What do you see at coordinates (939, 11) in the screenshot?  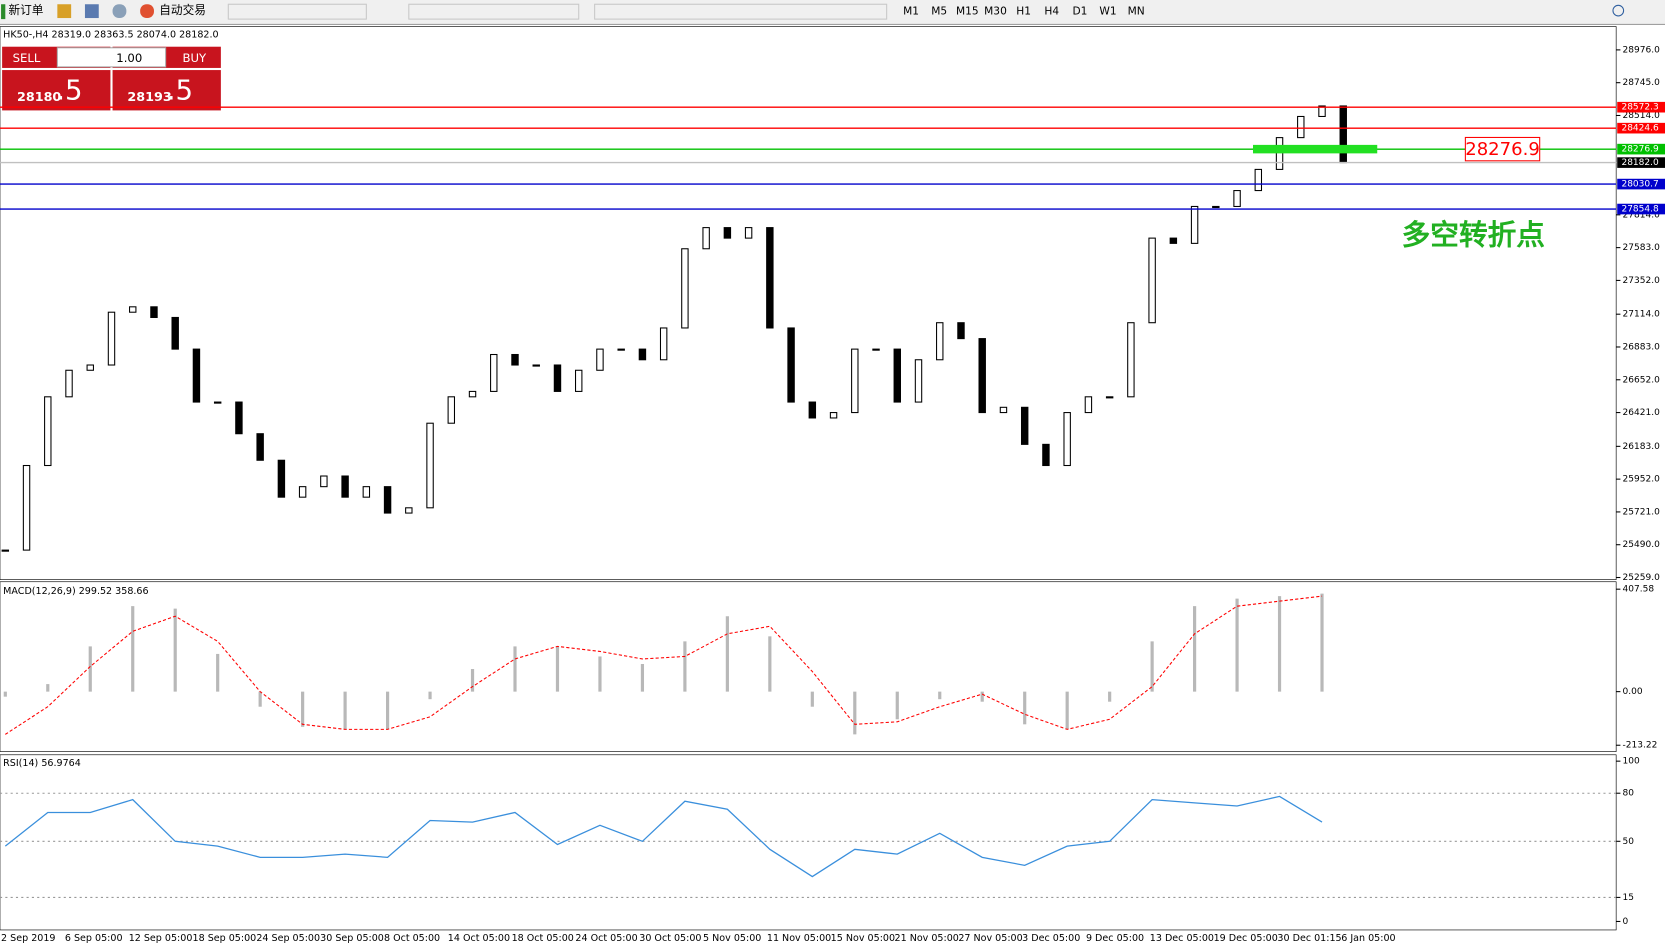 I see `timeframe-button: M5` at bounding box center [939, 11].